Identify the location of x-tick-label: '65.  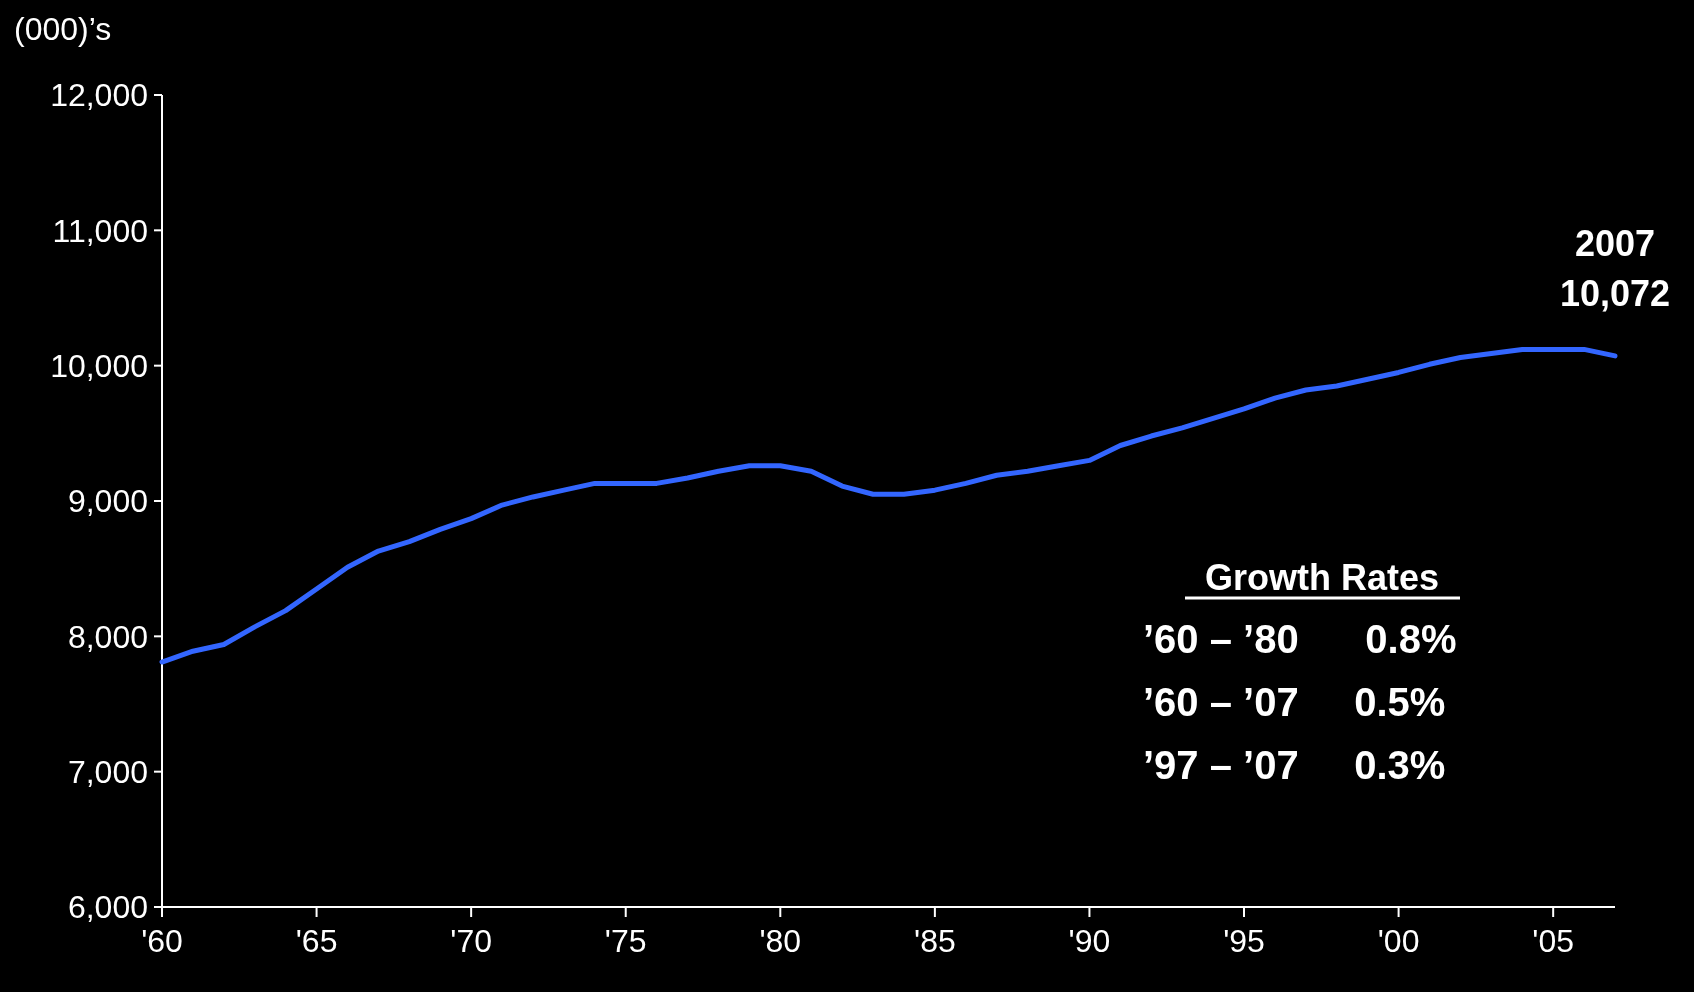
(316, 941).